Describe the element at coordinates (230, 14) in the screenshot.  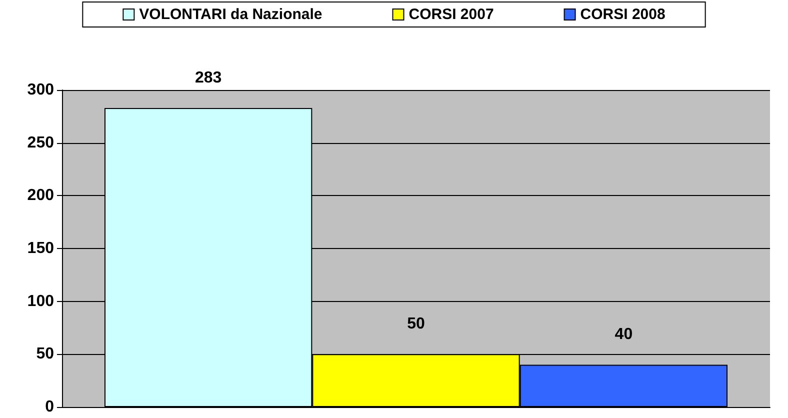
I see `legend-label: VOLONTARI da Nazionale` at that location.